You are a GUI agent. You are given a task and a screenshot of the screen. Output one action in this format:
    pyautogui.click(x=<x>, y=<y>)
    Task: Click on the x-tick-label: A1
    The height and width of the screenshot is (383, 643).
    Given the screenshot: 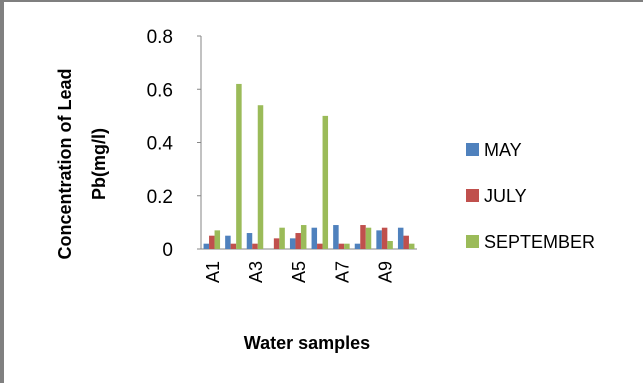 What is the action you would take?
    pyautogui.click(x=213, y=272)
    